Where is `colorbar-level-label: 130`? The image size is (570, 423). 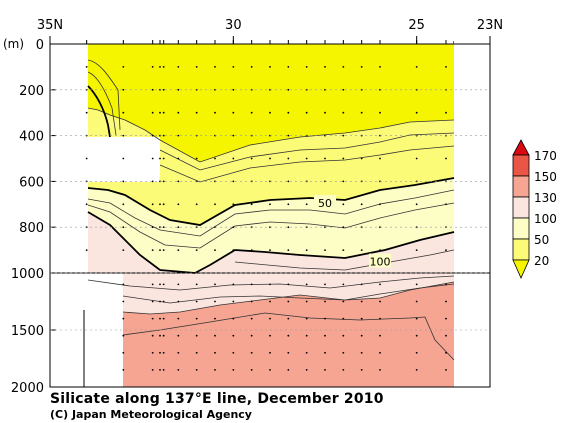 colorbar-level-label: 130 is located at coordinates (545, 198).